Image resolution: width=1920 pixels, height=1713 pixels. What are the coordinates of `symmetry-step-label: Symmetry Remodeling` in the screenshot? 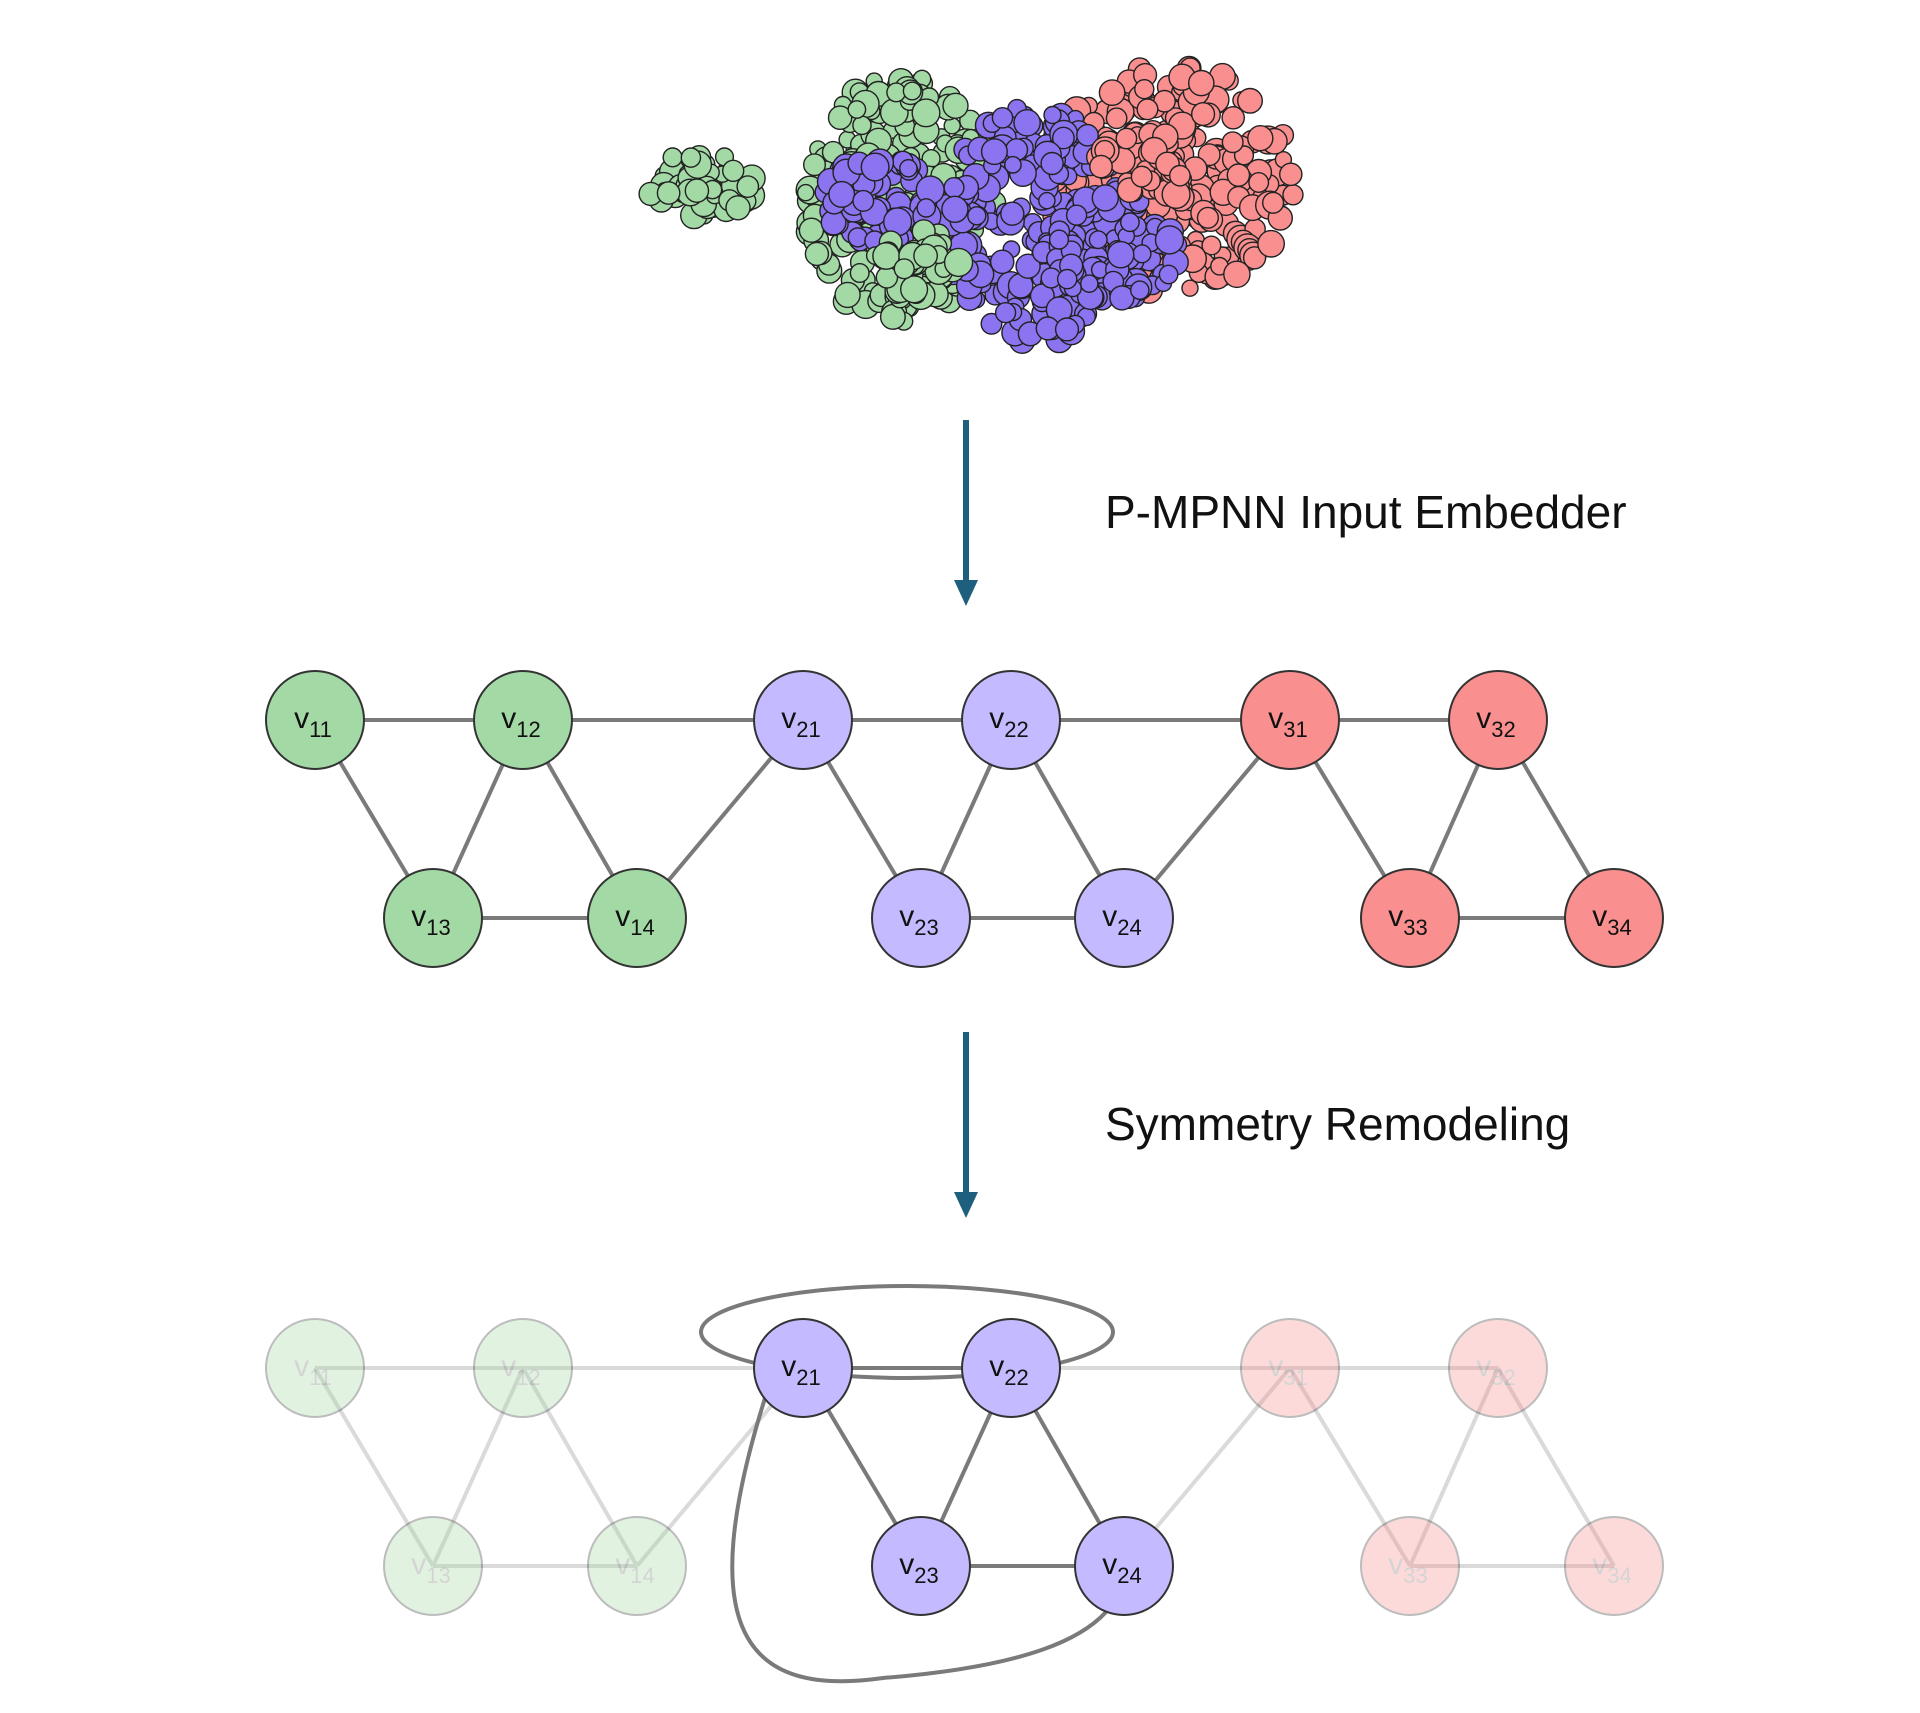 It's located at (1337, 1124).